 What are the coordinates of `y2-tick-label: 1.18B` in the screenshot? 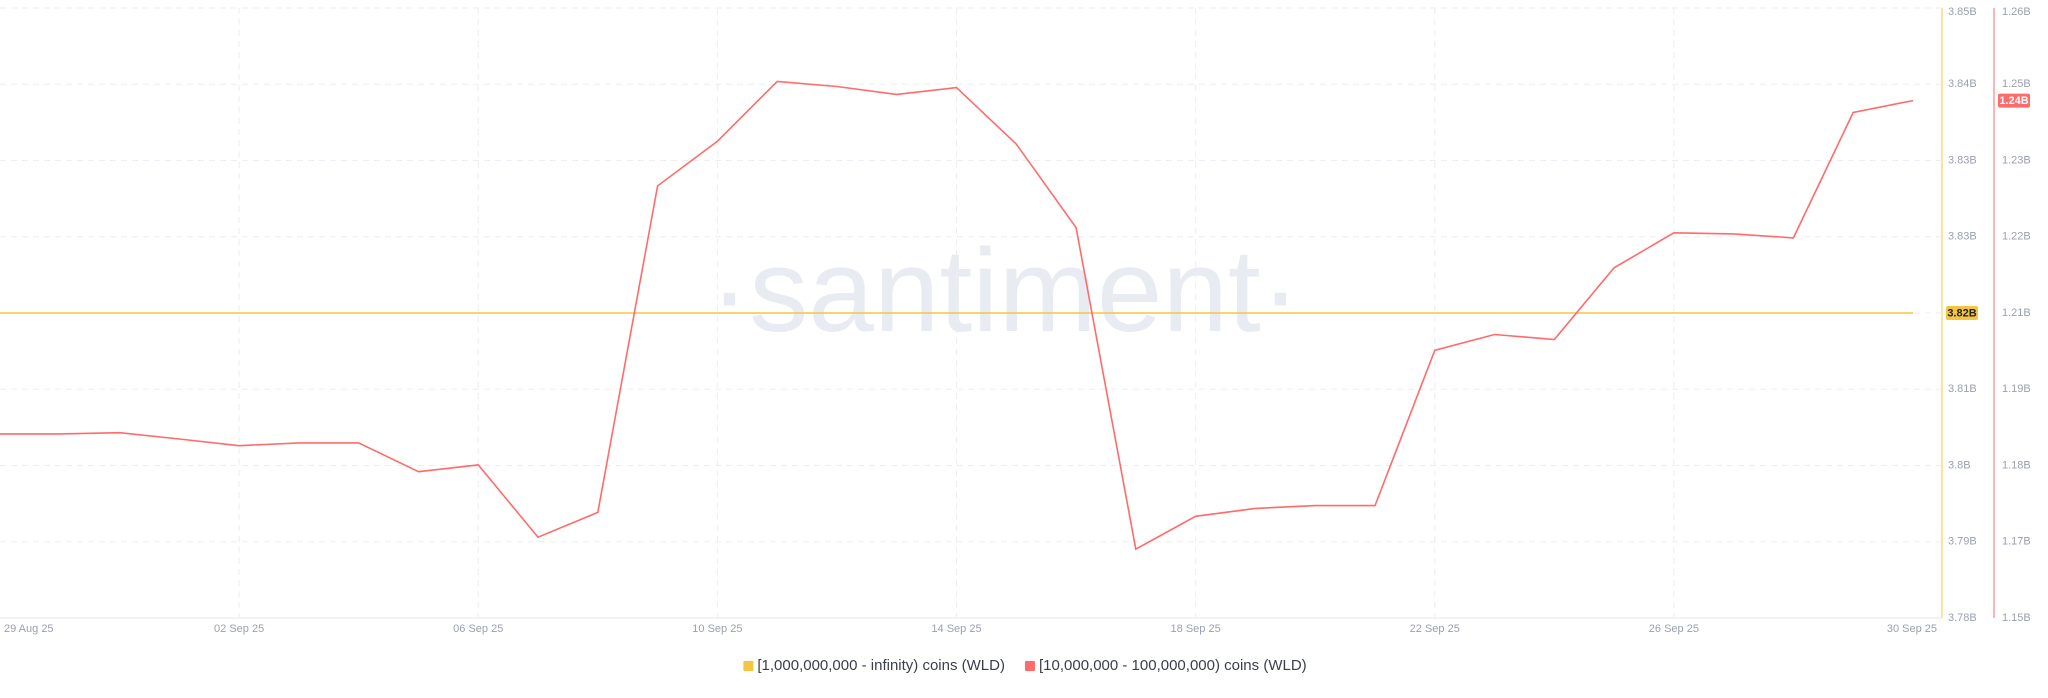 It's located at (2016, 465).